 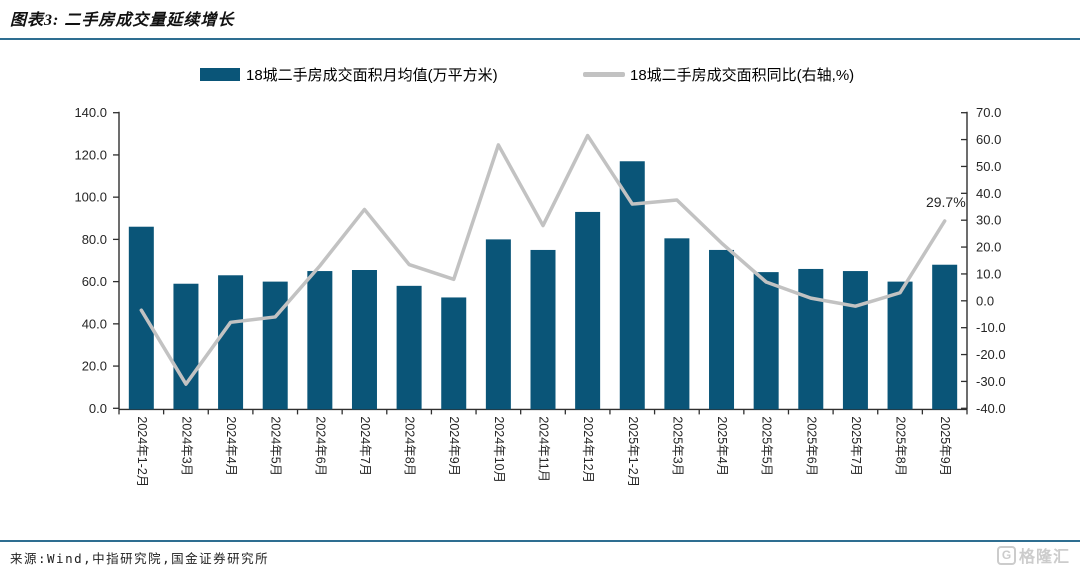 I want to click on left-axis-tick-label: 20.0, so click(x=94, y=366).